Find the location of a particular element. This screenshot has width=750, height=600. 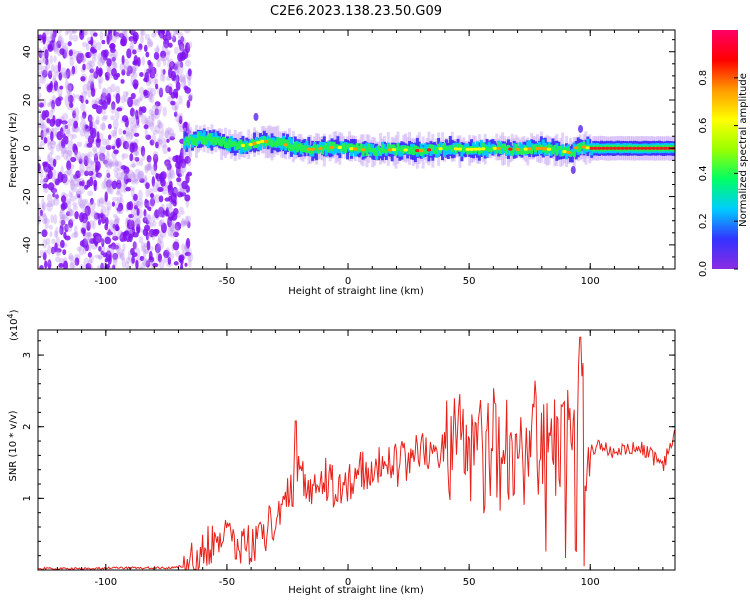

colorbar-tick-label: 0.6 is located at coordinates (703, 126).